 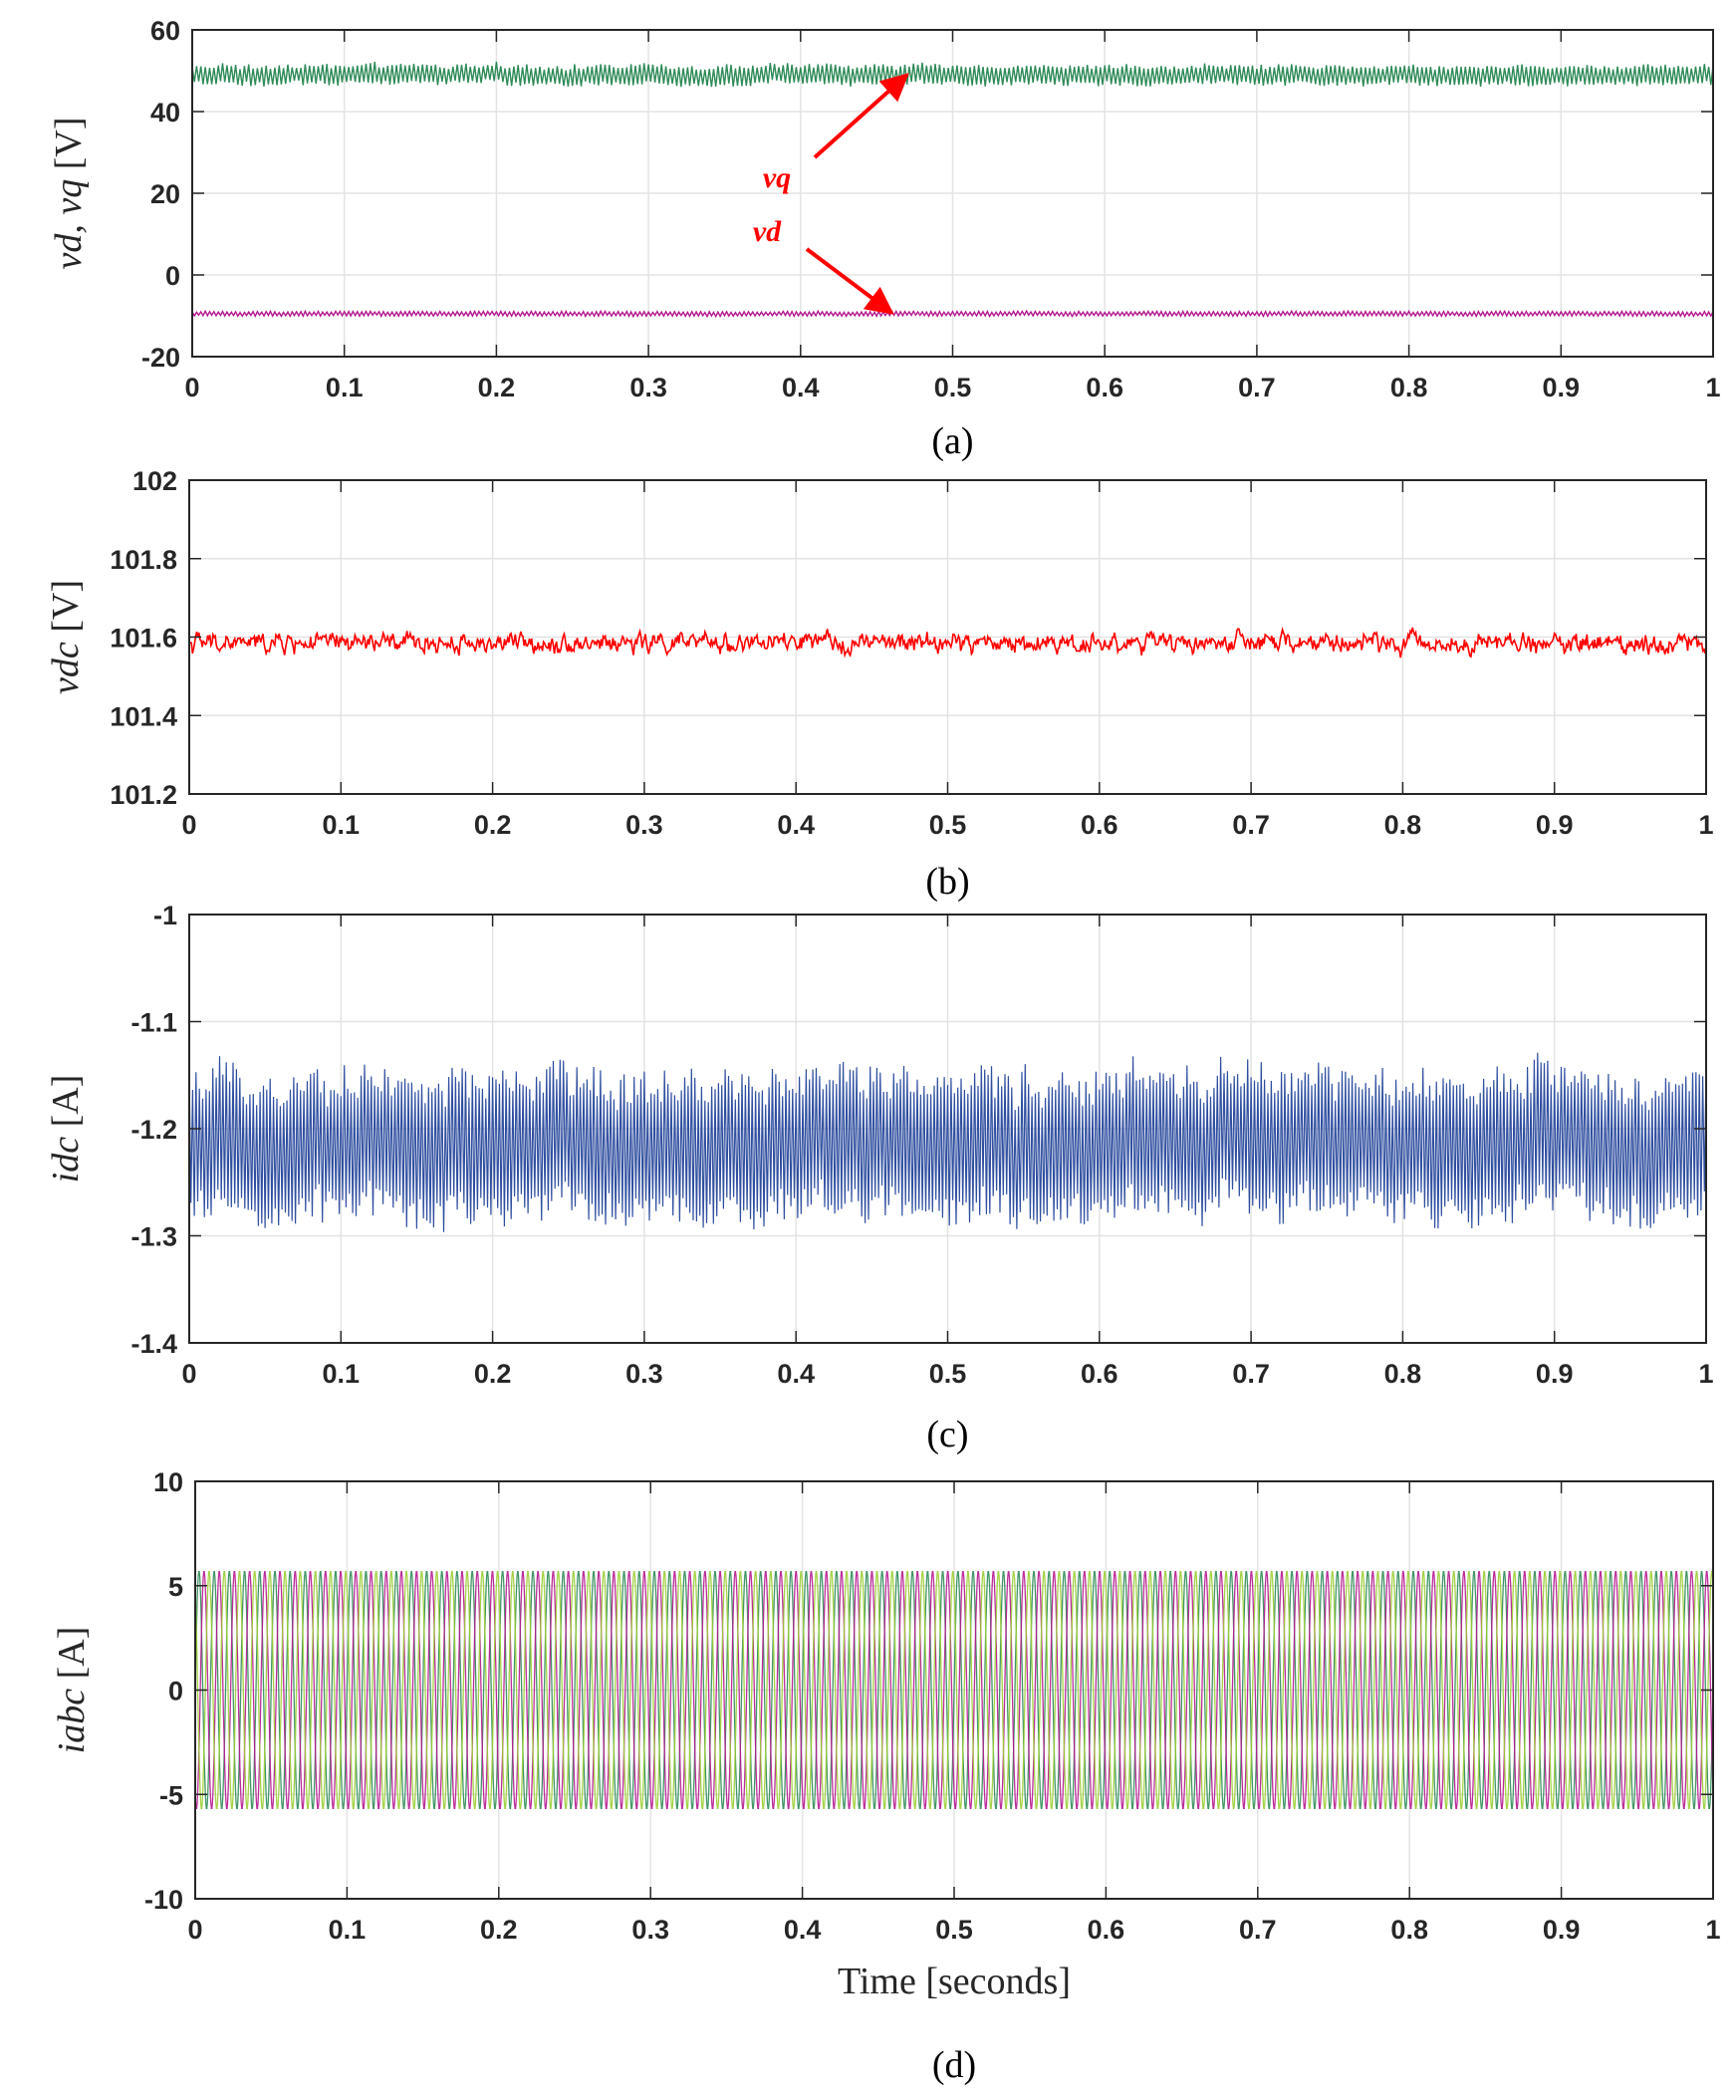 What do you see at coordinates (72, 1716) in the screenshot?
I see `y-axis-label-vars: iabc` at bounding box center [72, 1716].